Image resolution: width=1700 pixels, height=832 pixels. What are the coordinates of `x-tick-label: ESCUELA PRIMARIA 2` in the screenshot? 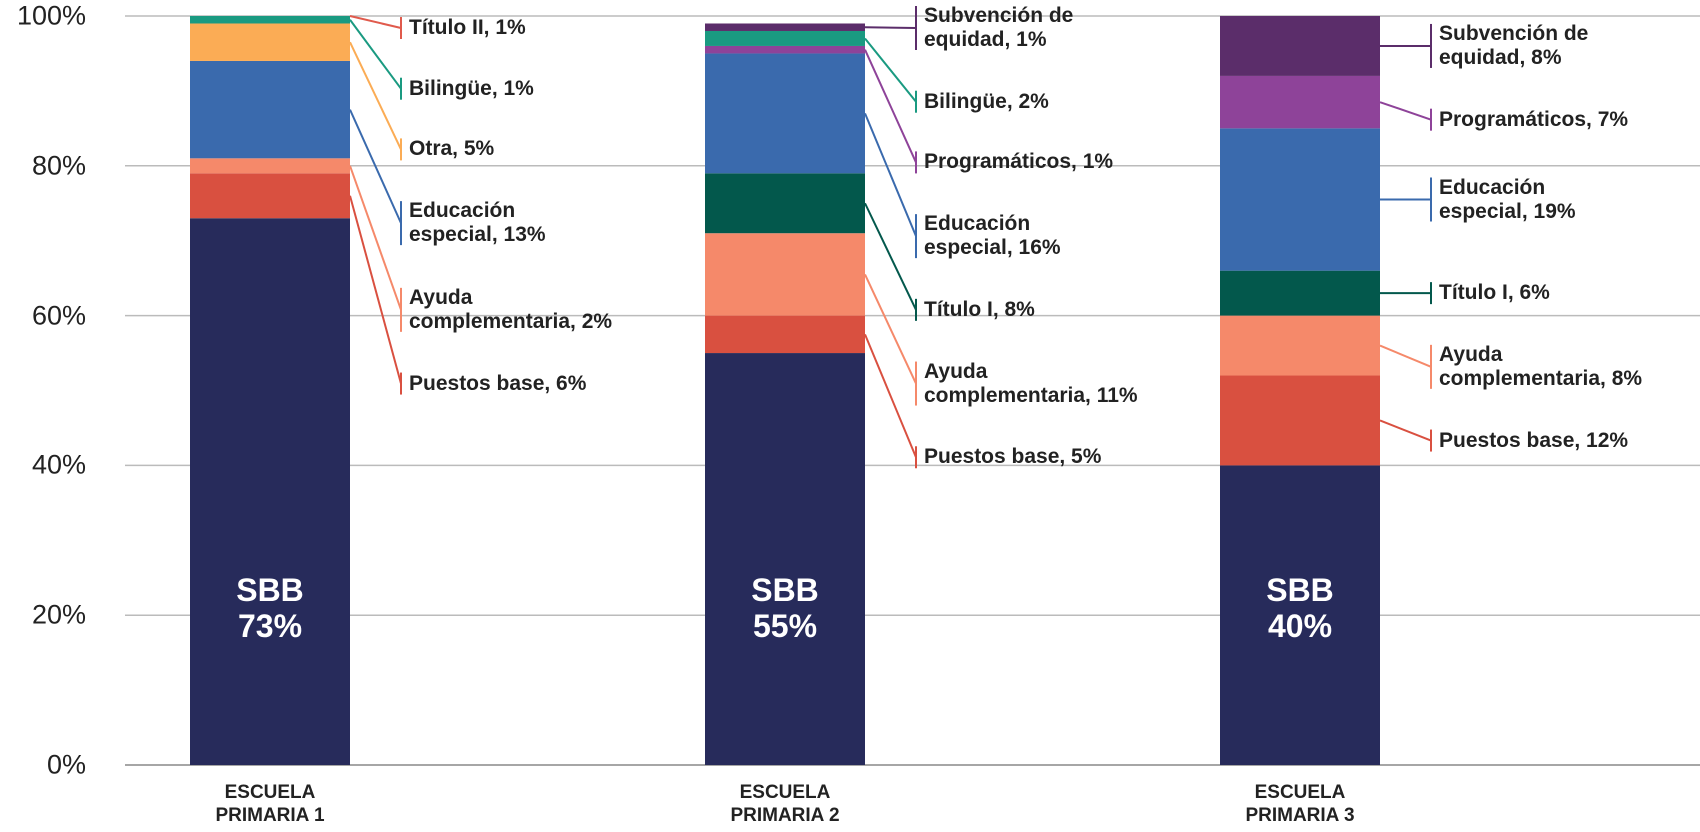 It's located at (785, 804).